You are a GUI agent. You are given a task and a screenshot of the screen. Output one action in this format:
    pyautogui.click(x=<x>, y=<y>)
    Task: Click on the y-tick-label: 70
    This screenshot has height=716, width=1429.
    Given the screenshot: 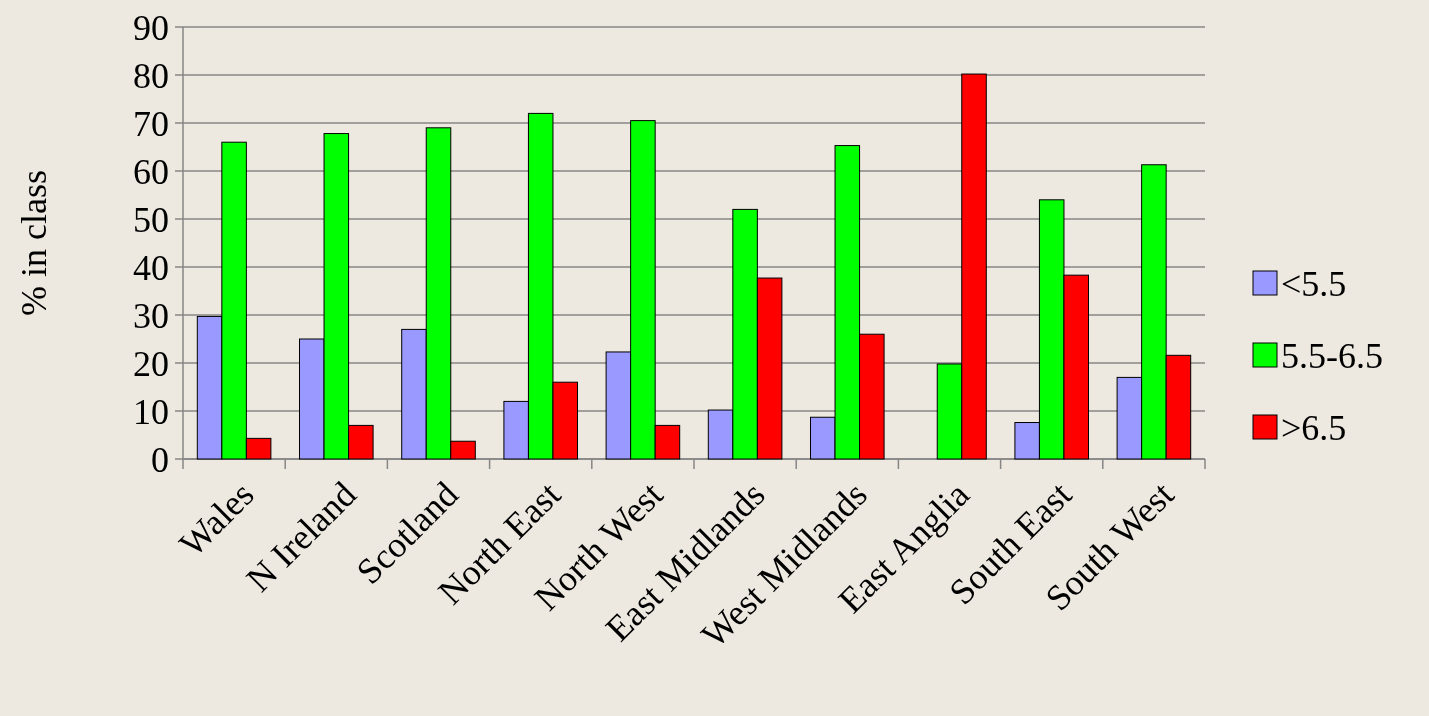 What is the action you would take?
    pyautogui.click(x=151, y=123)
    